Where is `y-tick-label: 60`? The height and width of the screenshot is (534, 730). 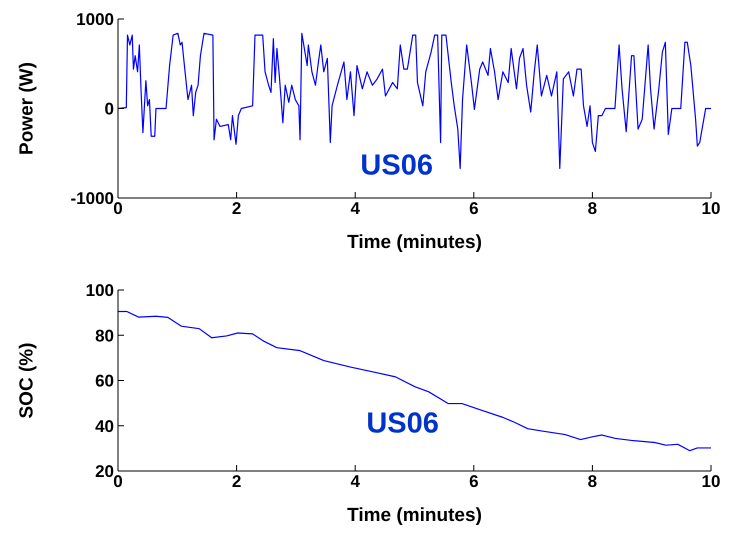
y-tick-label: 60 is located at coordinates (104, 381).